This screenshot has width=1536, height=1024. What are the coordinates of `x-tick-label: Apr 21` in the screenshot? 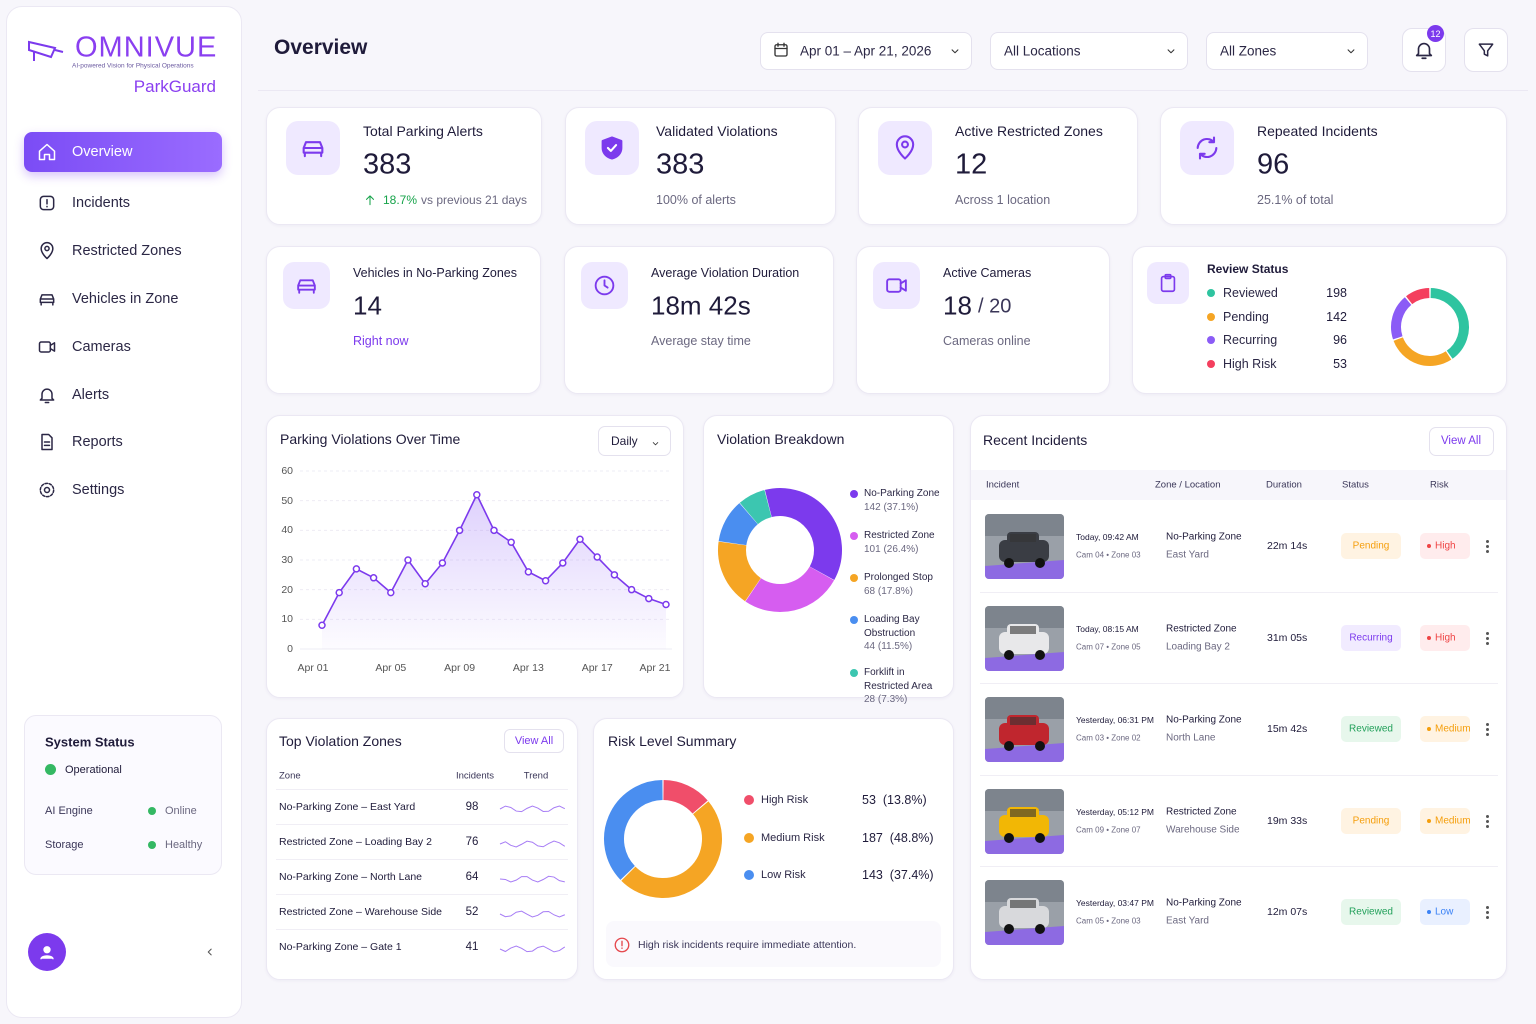 It's located at (655, 668).